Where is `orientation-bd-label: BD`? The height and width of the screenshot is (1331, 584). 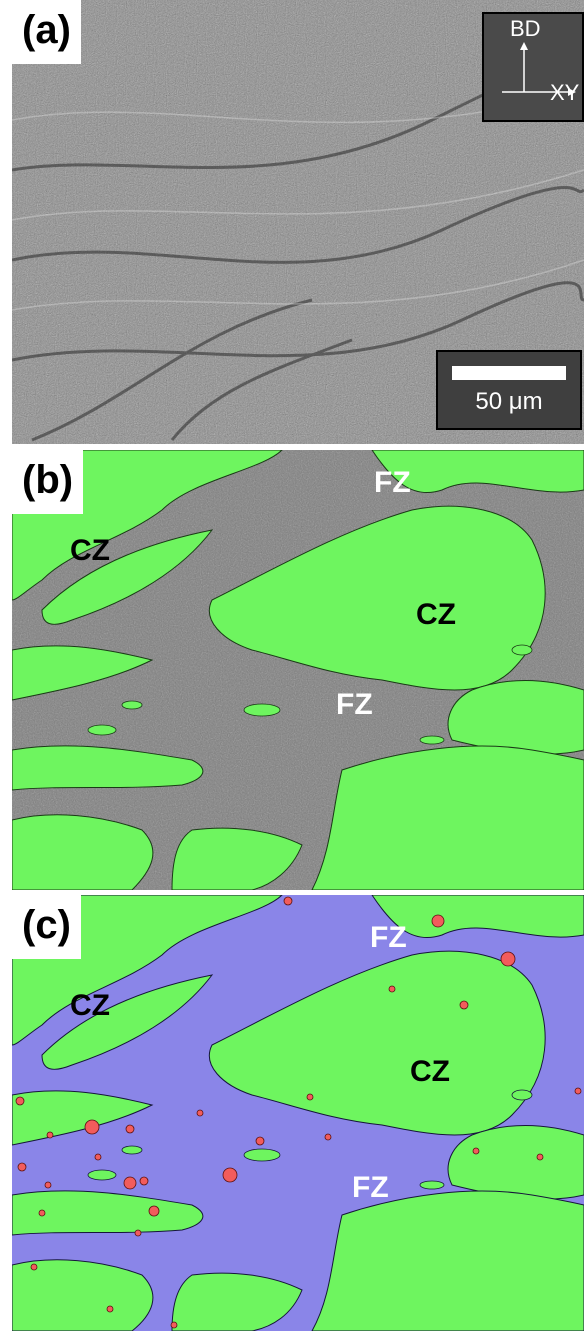
orientation-bd-label: BD is located at coordinates (525, 28).